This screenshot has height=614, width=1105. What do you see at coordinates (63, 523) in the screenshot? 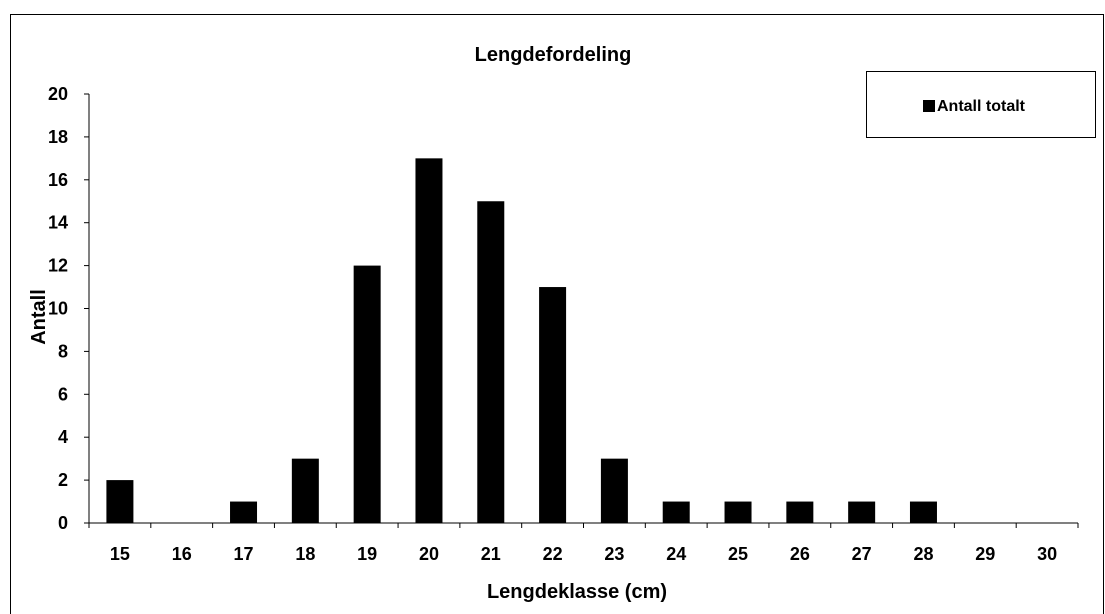
I see `y-tick-label: 0` at bounding box center [63, 523].